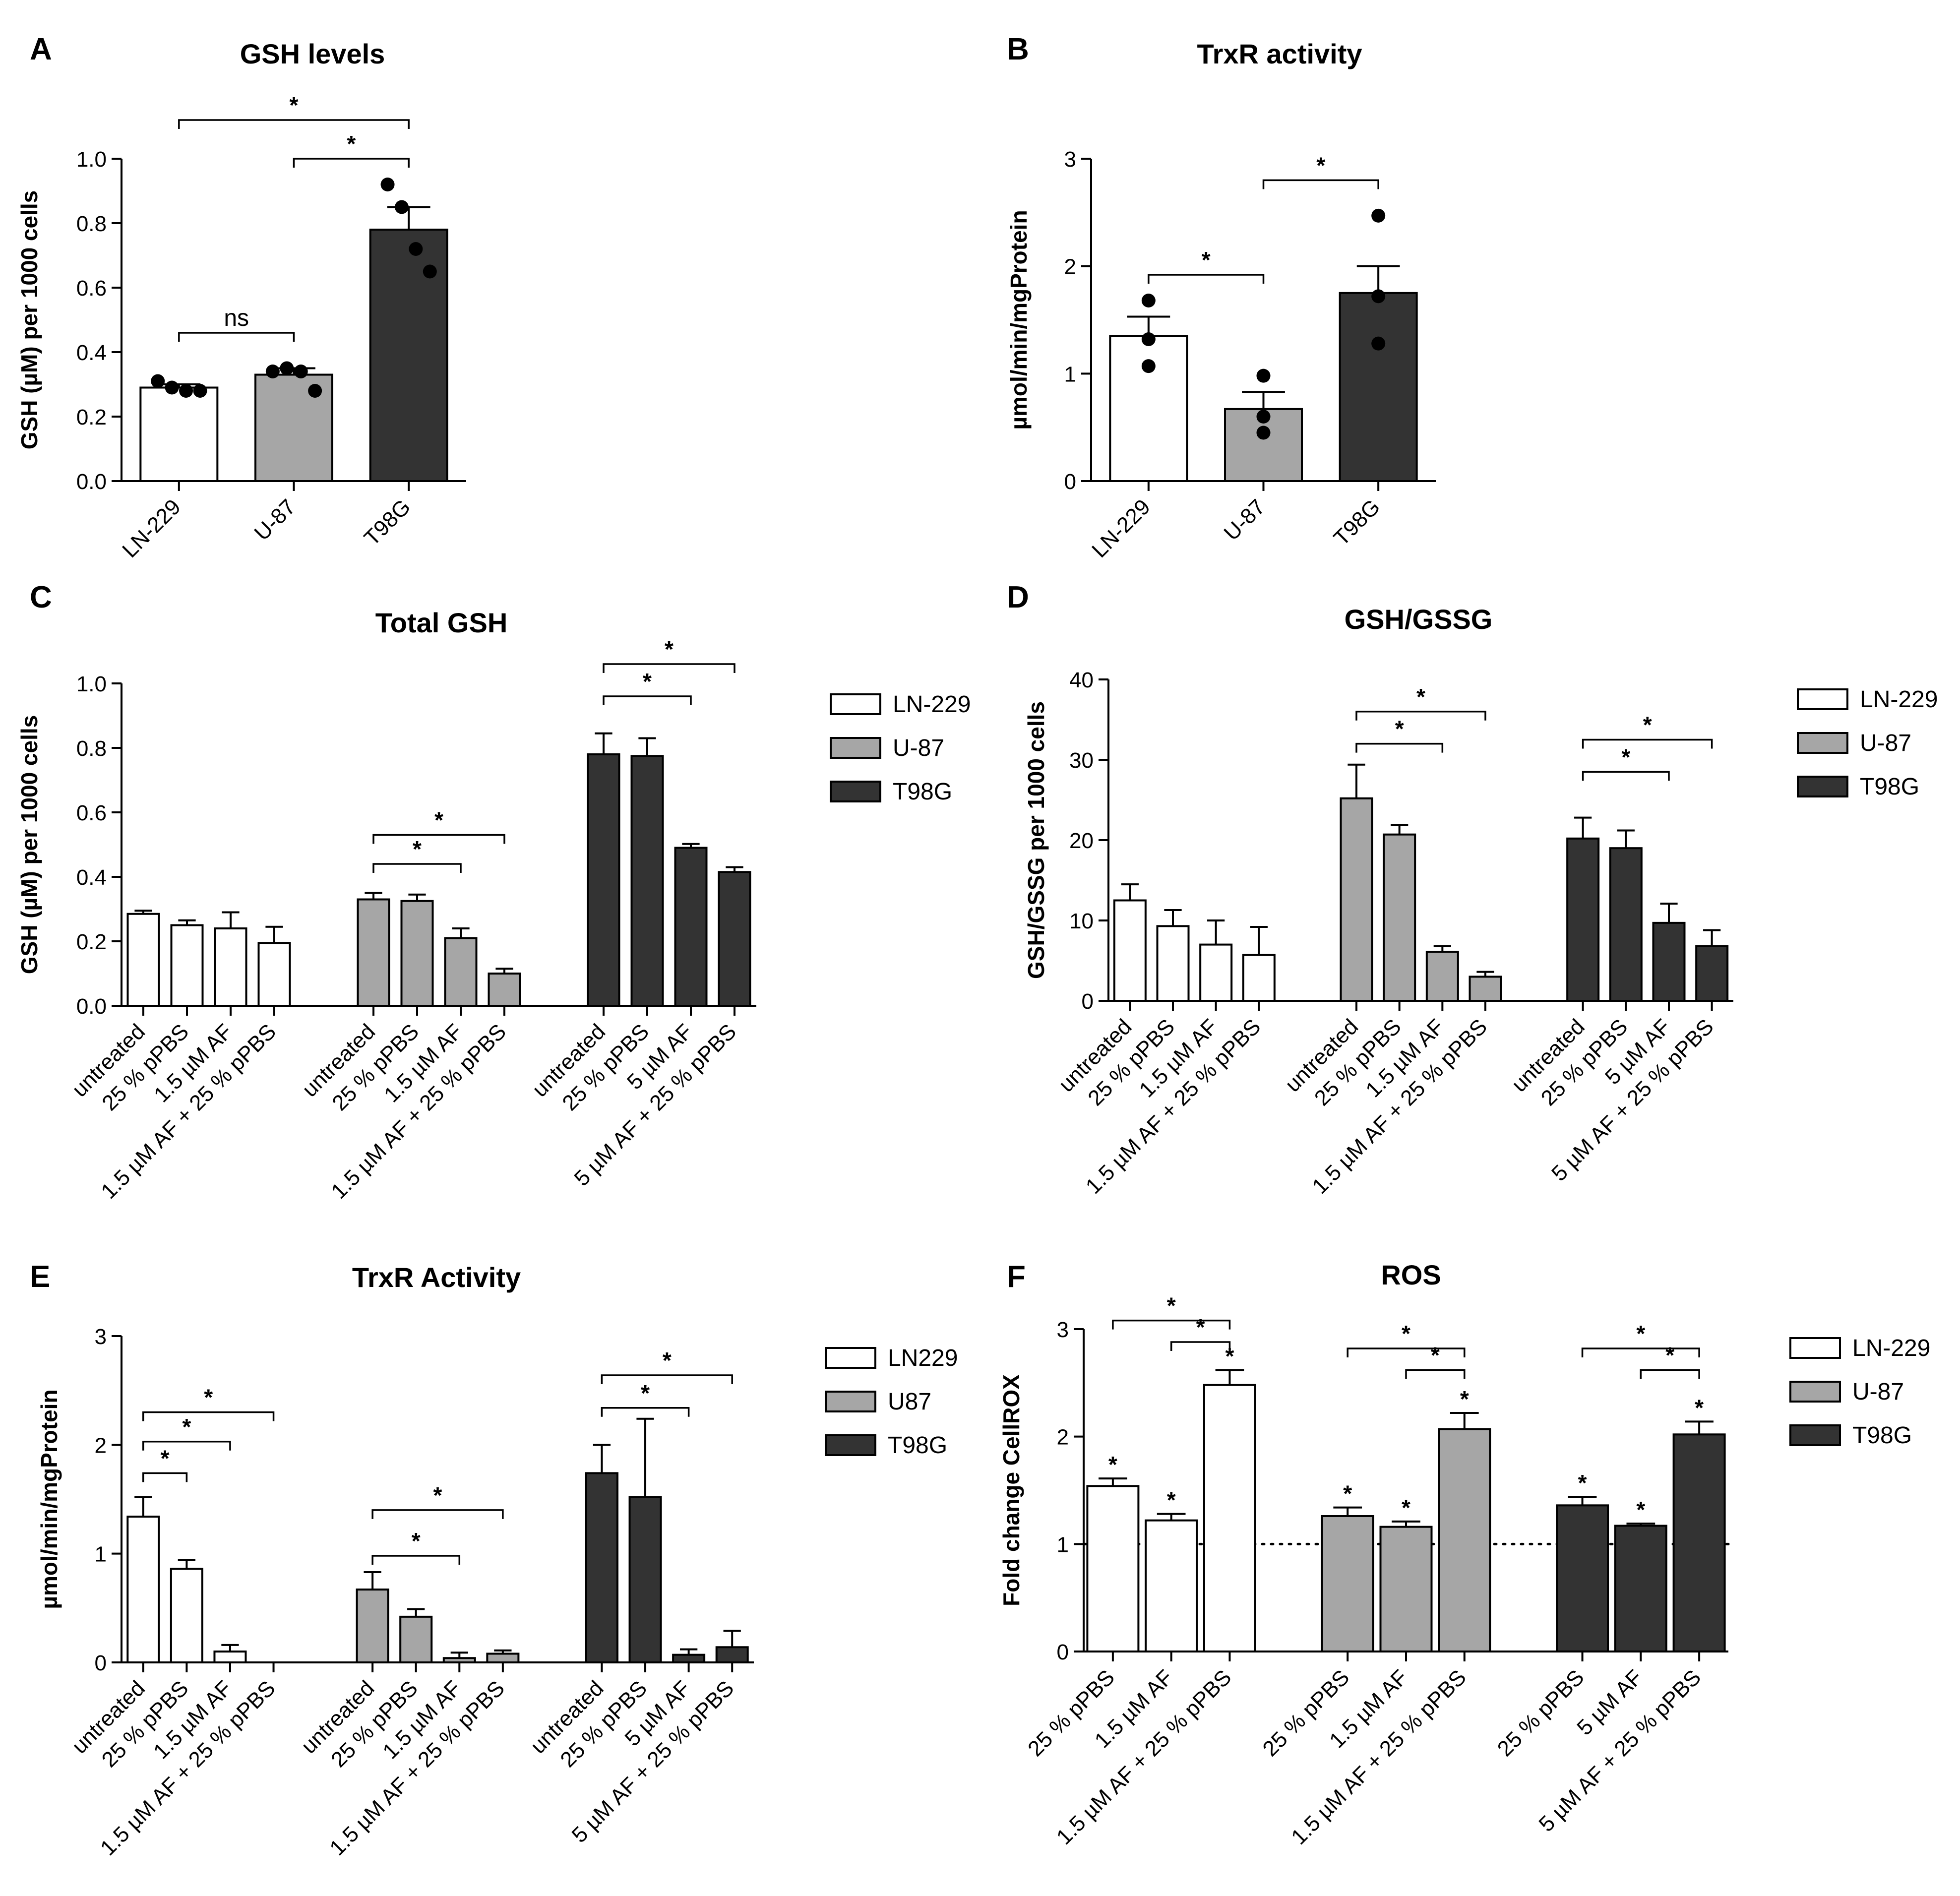 This screenshot has width=1960, height=1896. What do you see at coordinates (1081, 841) in the screenshot?
I see `y-tick-label: 20` at bounding box center [1081, 841].